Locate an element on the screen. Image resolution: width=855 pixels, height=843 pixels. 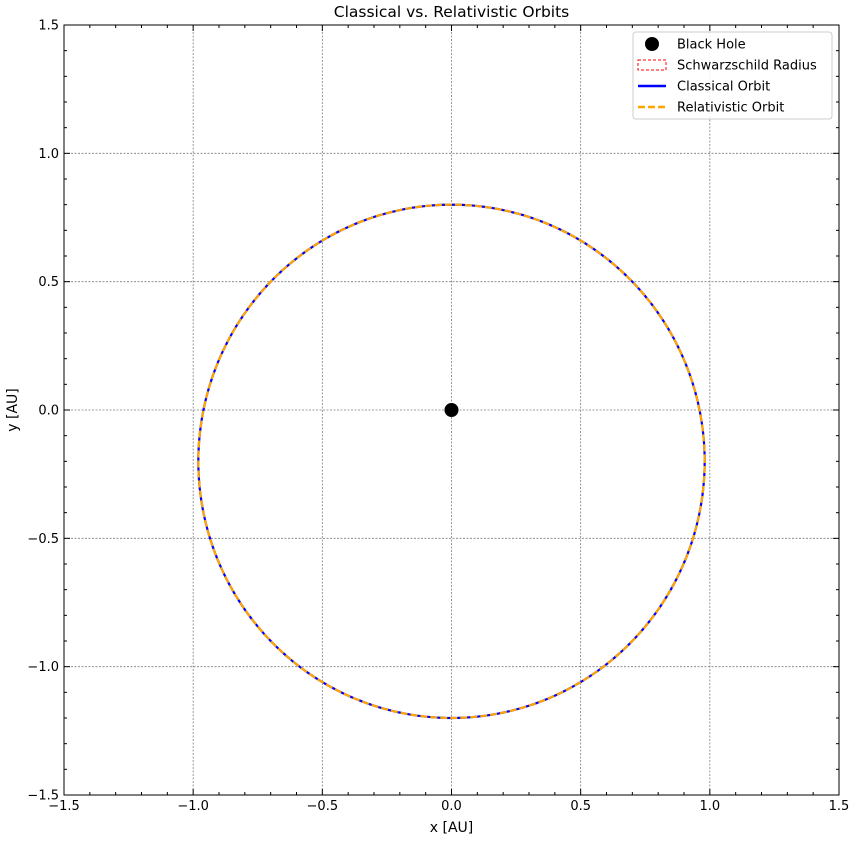
legend-label-relativistic: Relativistic Orbit is located at coordinates (730, 108).